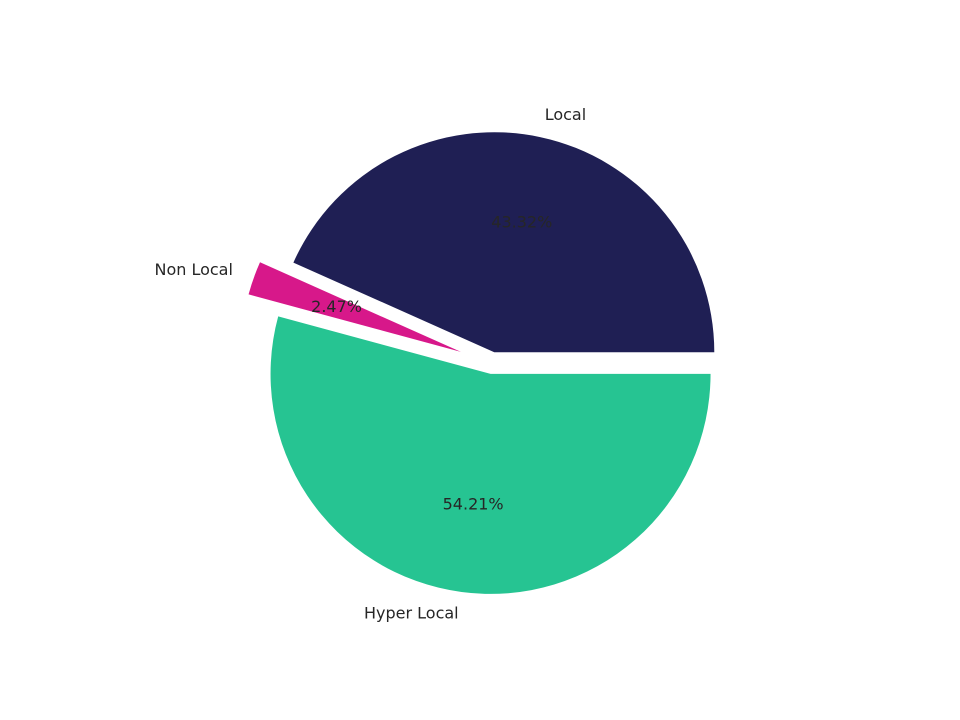 Image resolution: width=960 pixels, height=720 pixels. What do you see at coordinates (411, 612) in the screenshot?
I see `slice-label: Hyper Local` at bounding box center [411, 612].